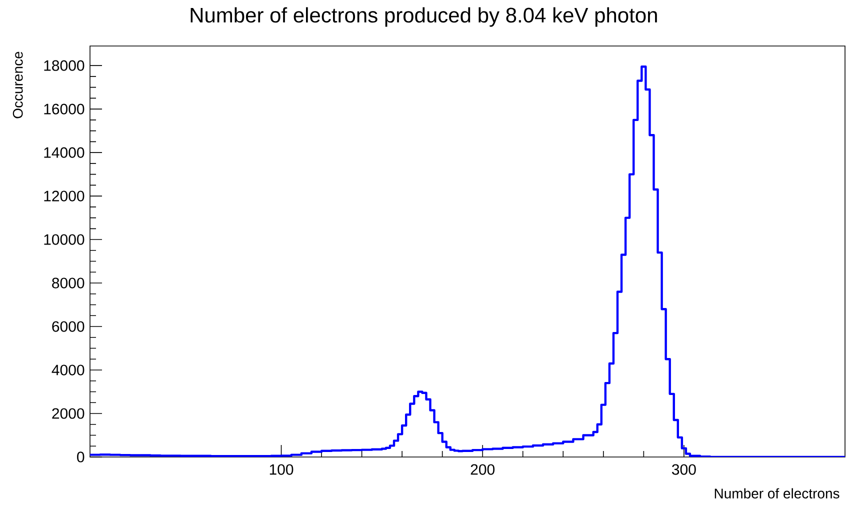 The height and width of the screenshot is (514, 848). I want to click on y-tick-label: 14000, so click(64, 152).